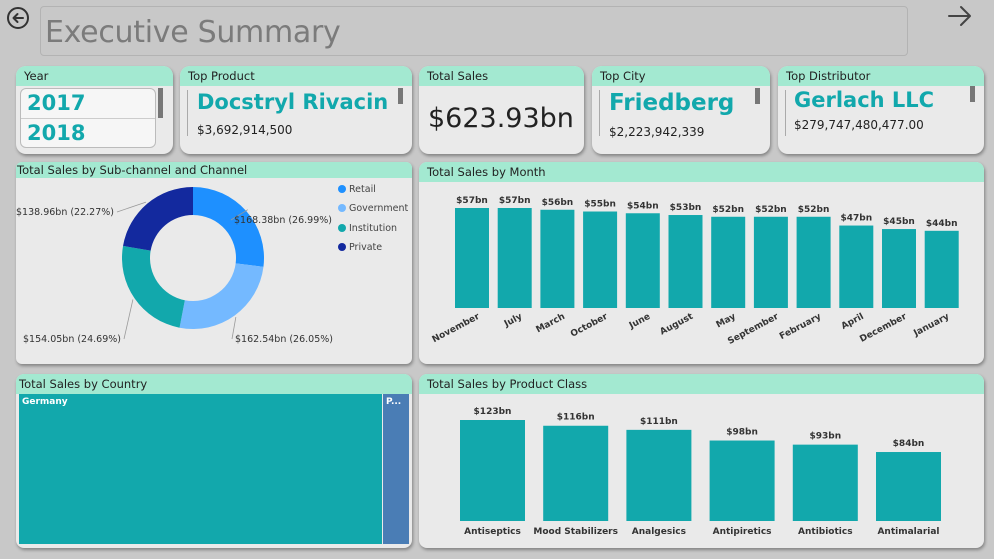  What do you see at coordinates (366, 247) in the screenshot?
I see `legend-label: Private` at bounding box center [366, 247].